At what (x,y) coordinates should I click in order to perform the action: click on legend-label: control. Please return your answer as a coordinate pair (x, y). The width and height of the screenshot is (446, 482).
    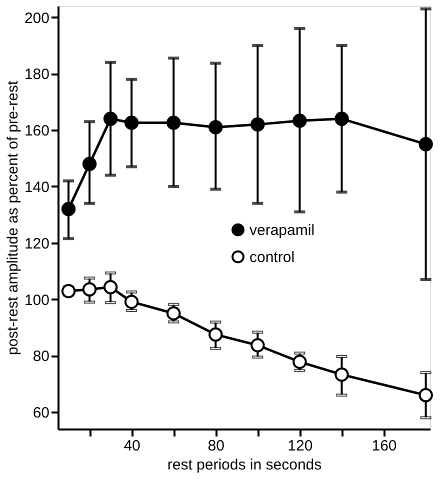
    Looking at the image, I should click on (272, 257).